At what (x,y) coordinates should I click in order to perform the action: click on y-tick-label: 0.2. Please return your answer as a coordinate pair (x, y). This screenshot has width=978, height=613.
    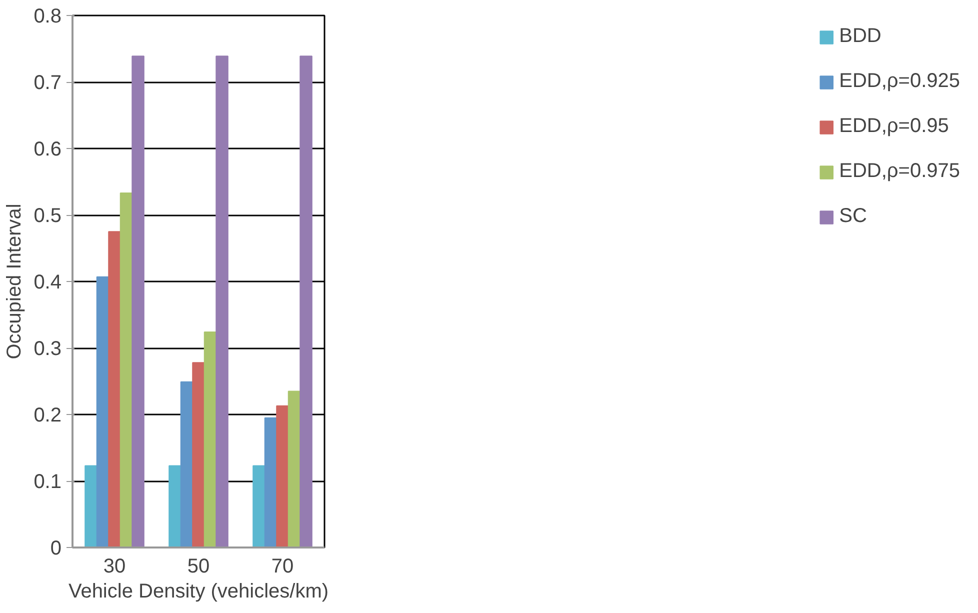
    Looking at the image, I should click on (48, 415).